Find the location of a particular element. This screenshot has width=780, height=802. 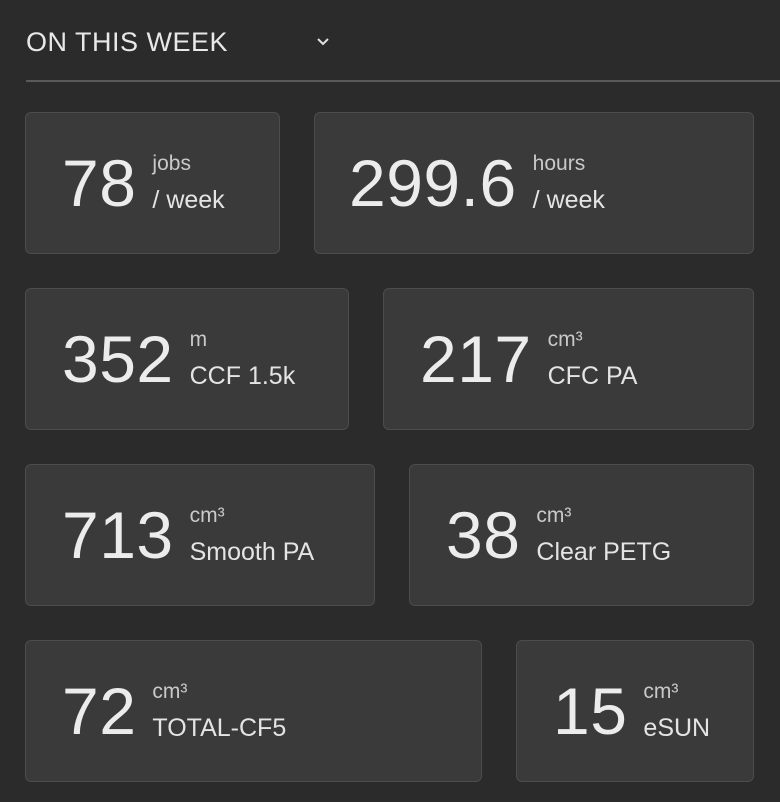

stat-label: CCF 1.5k is located at coordinates (242, 376).